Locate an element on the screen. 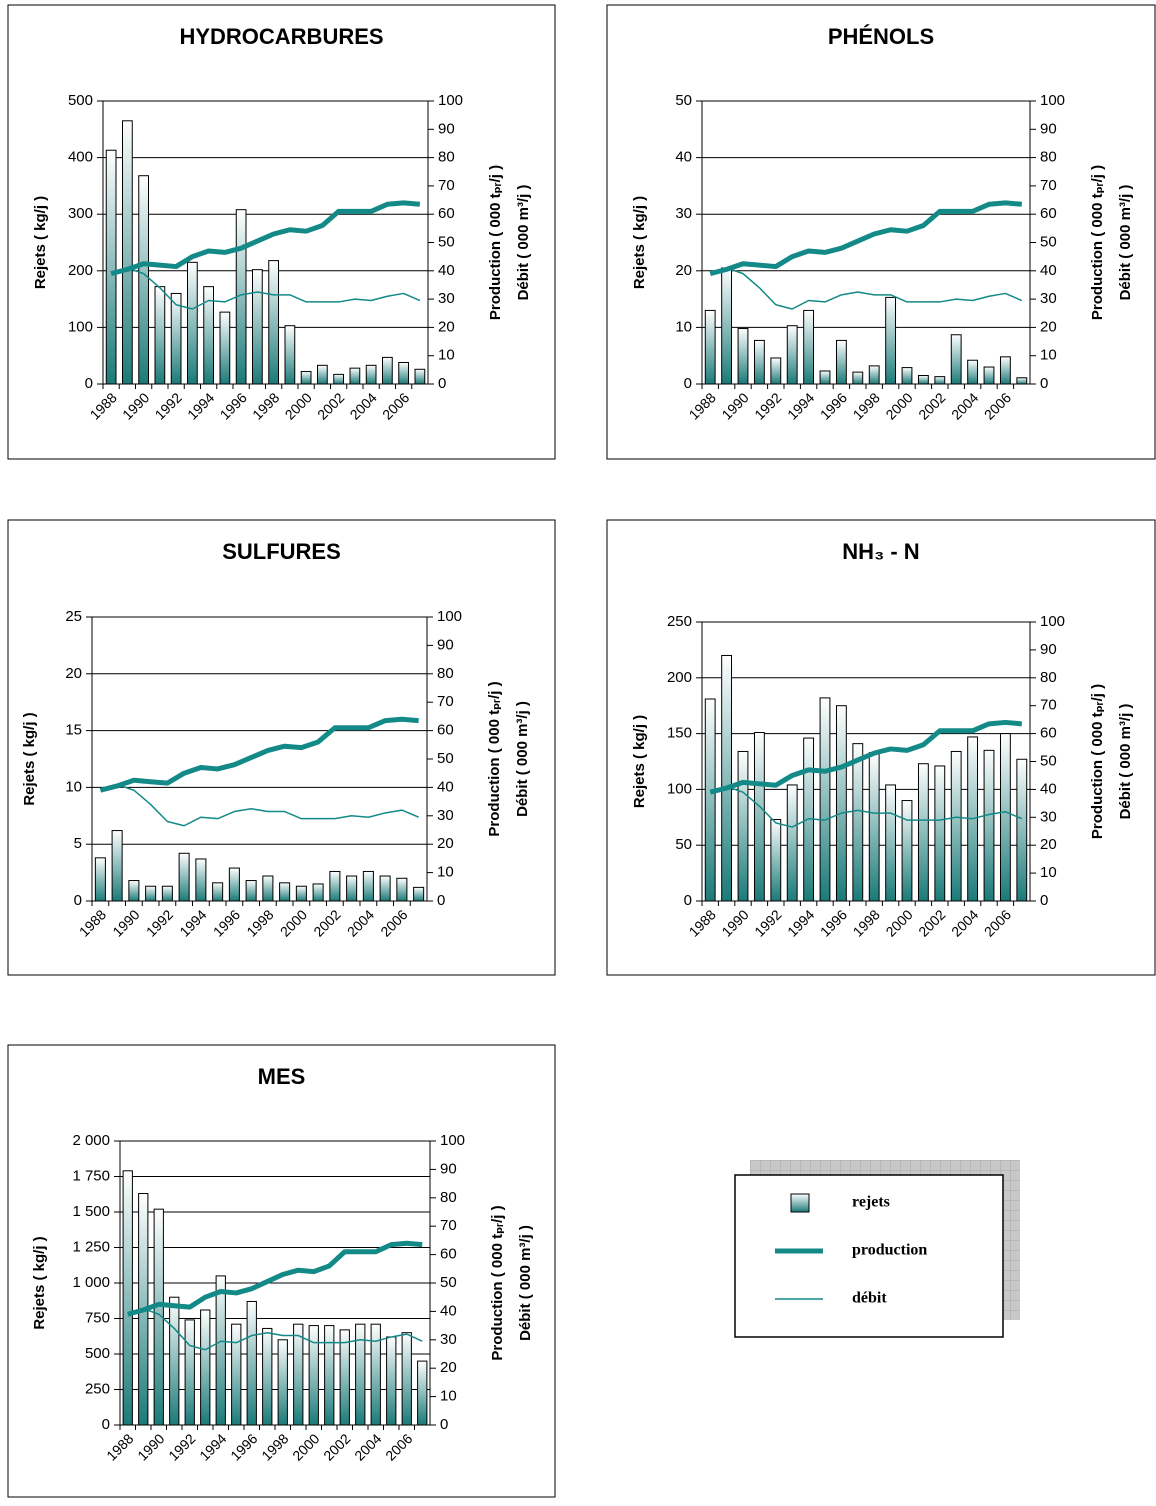 The image size is (1156, 1506). chart-title: MES is located at coordinates (282, 1076).